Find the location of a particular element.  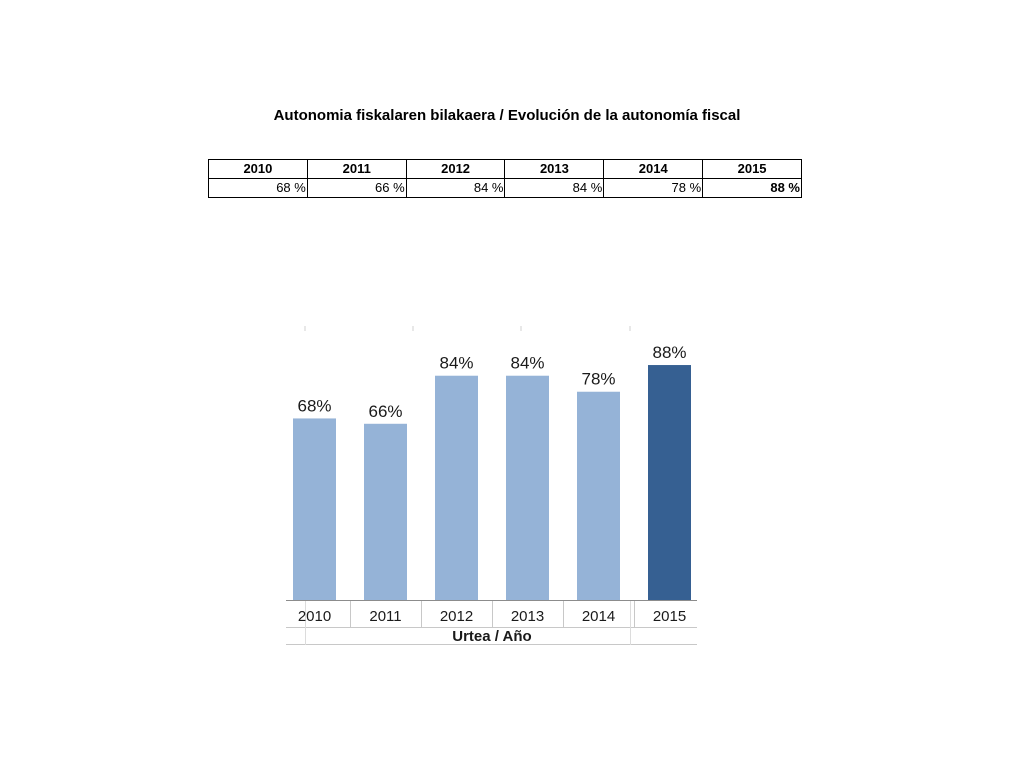

data-label: 66% is located at coordinates (385, 411).